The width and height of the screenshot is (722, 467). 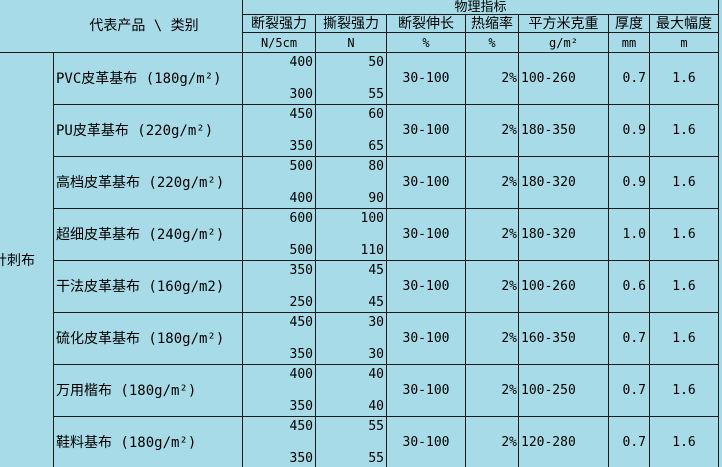 What do you see at coordinates (564, 339) in the screenshot?
I see `weight-cell: 160-350` at bounding box center [564, 339].